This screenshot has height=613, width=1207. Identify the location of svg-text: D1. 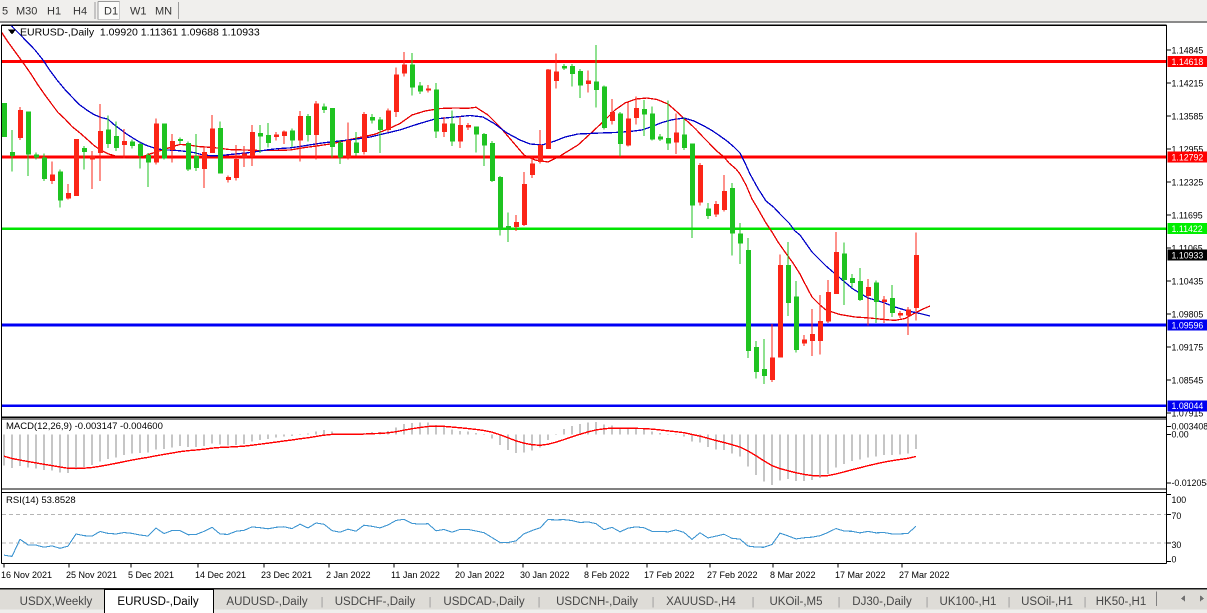
(111, 12).